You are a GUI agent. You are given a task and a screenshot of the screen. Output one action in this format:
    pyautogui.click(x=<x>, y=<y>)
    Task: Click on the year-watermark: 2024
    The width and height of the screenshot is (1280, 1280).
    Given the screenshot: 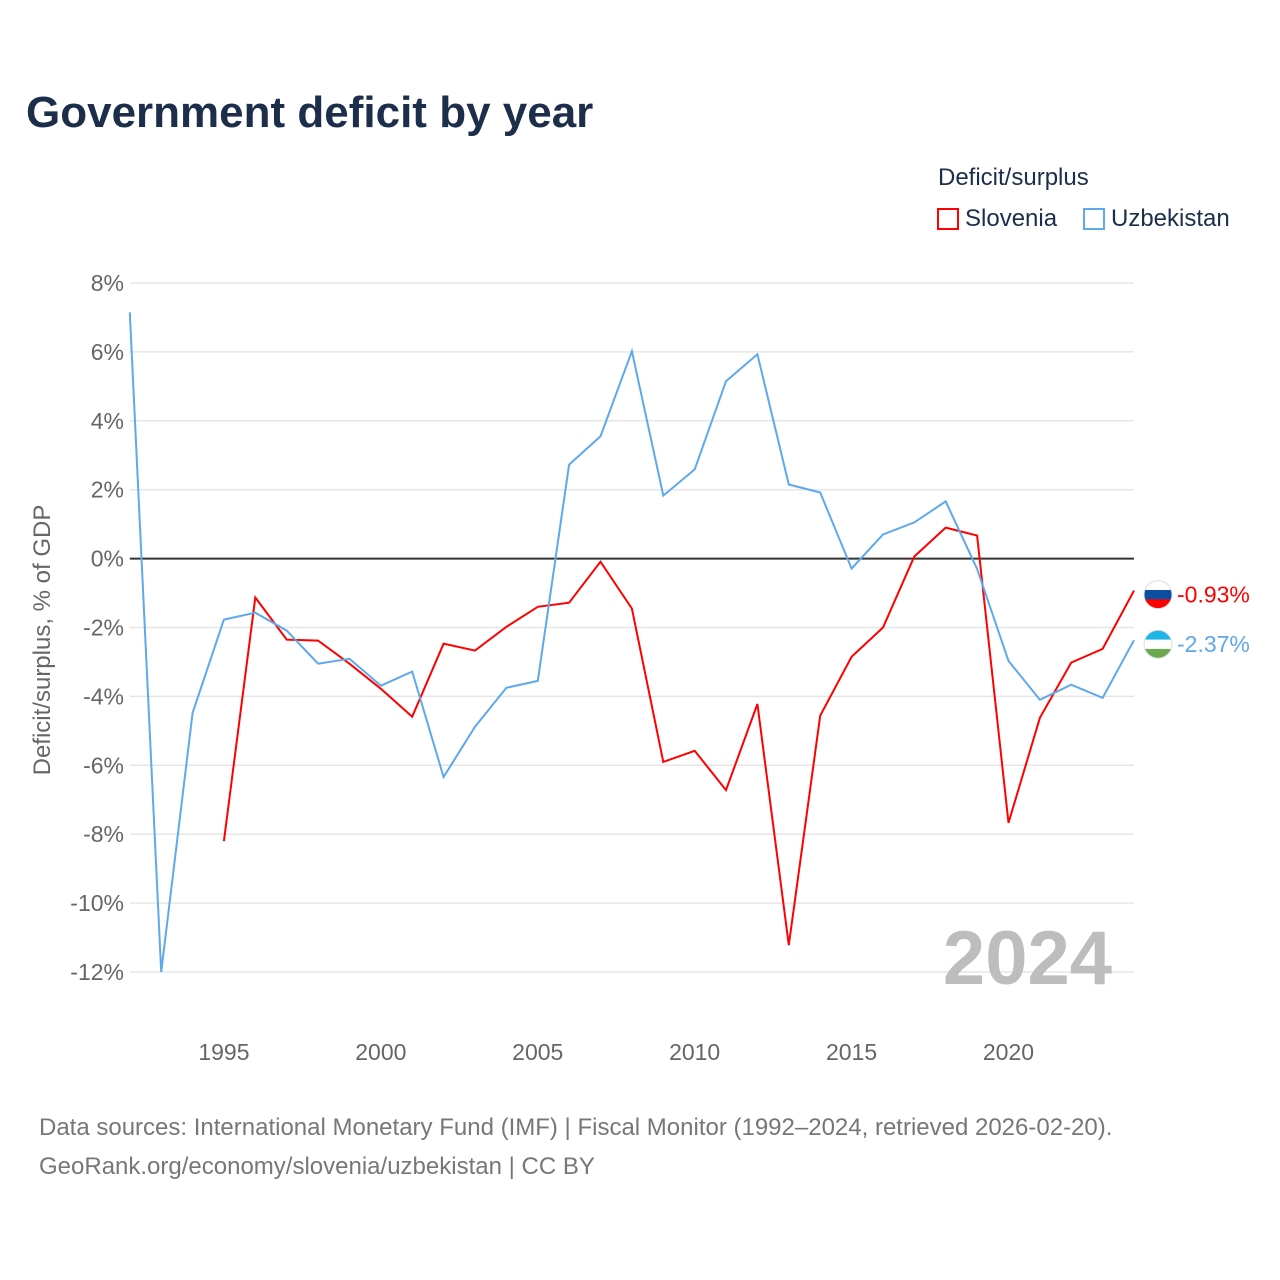 What is the action you would take?
    pyautogui.click(x=1027, y=958)
    